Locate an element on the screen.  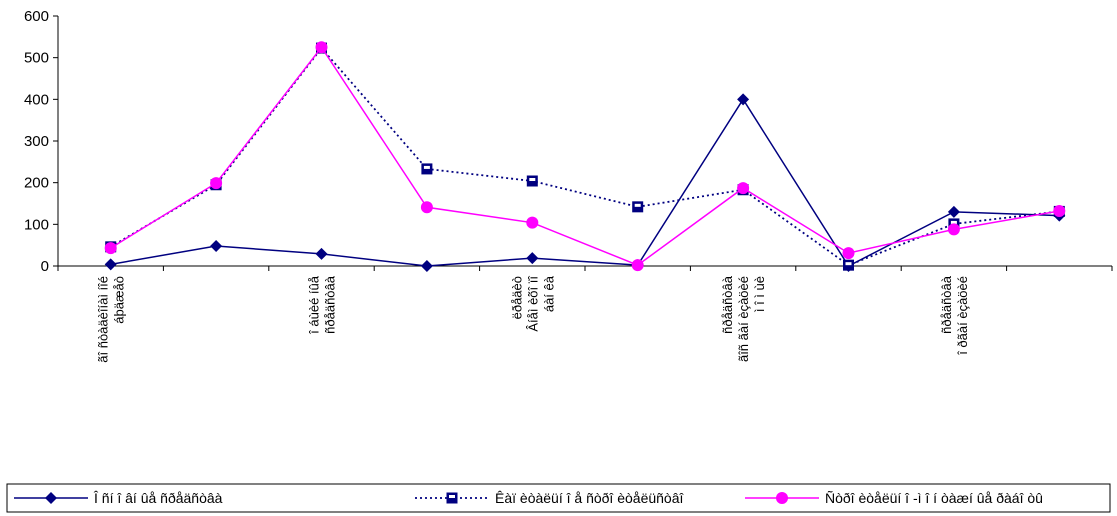
legend-marker-highlight is located at coordinates (452, 496).